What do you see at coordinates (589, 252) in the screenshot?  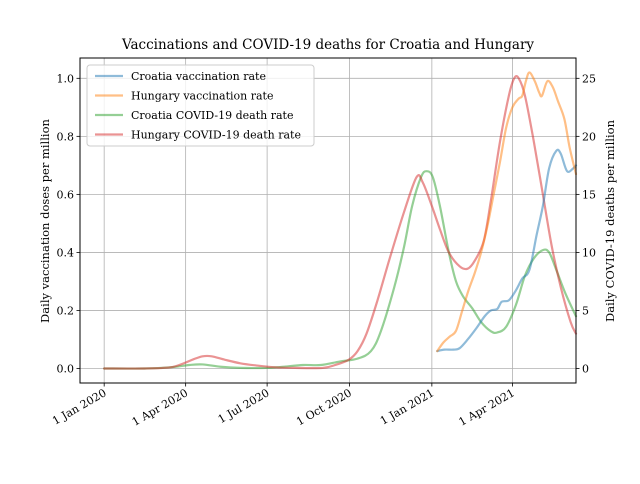 I see `y-right-tick-label: 10` at bounding box center [589, 252].